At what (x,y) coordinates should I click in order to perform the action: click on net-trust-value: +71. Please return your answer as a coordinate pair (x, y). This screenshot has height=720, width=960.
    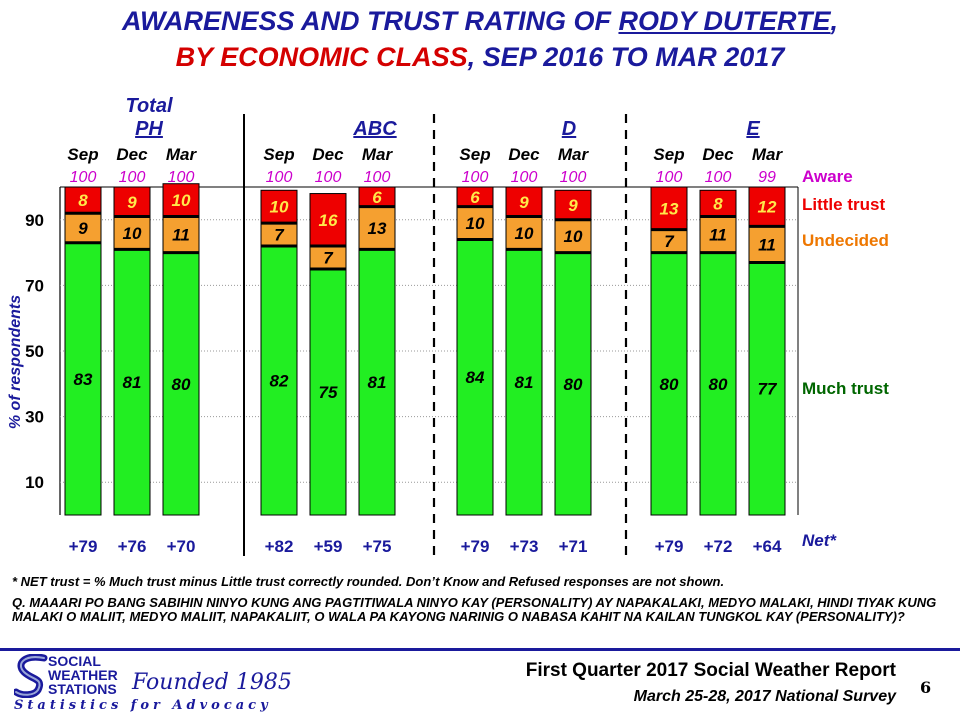
    Looking at the image, I should click on (573, 546).